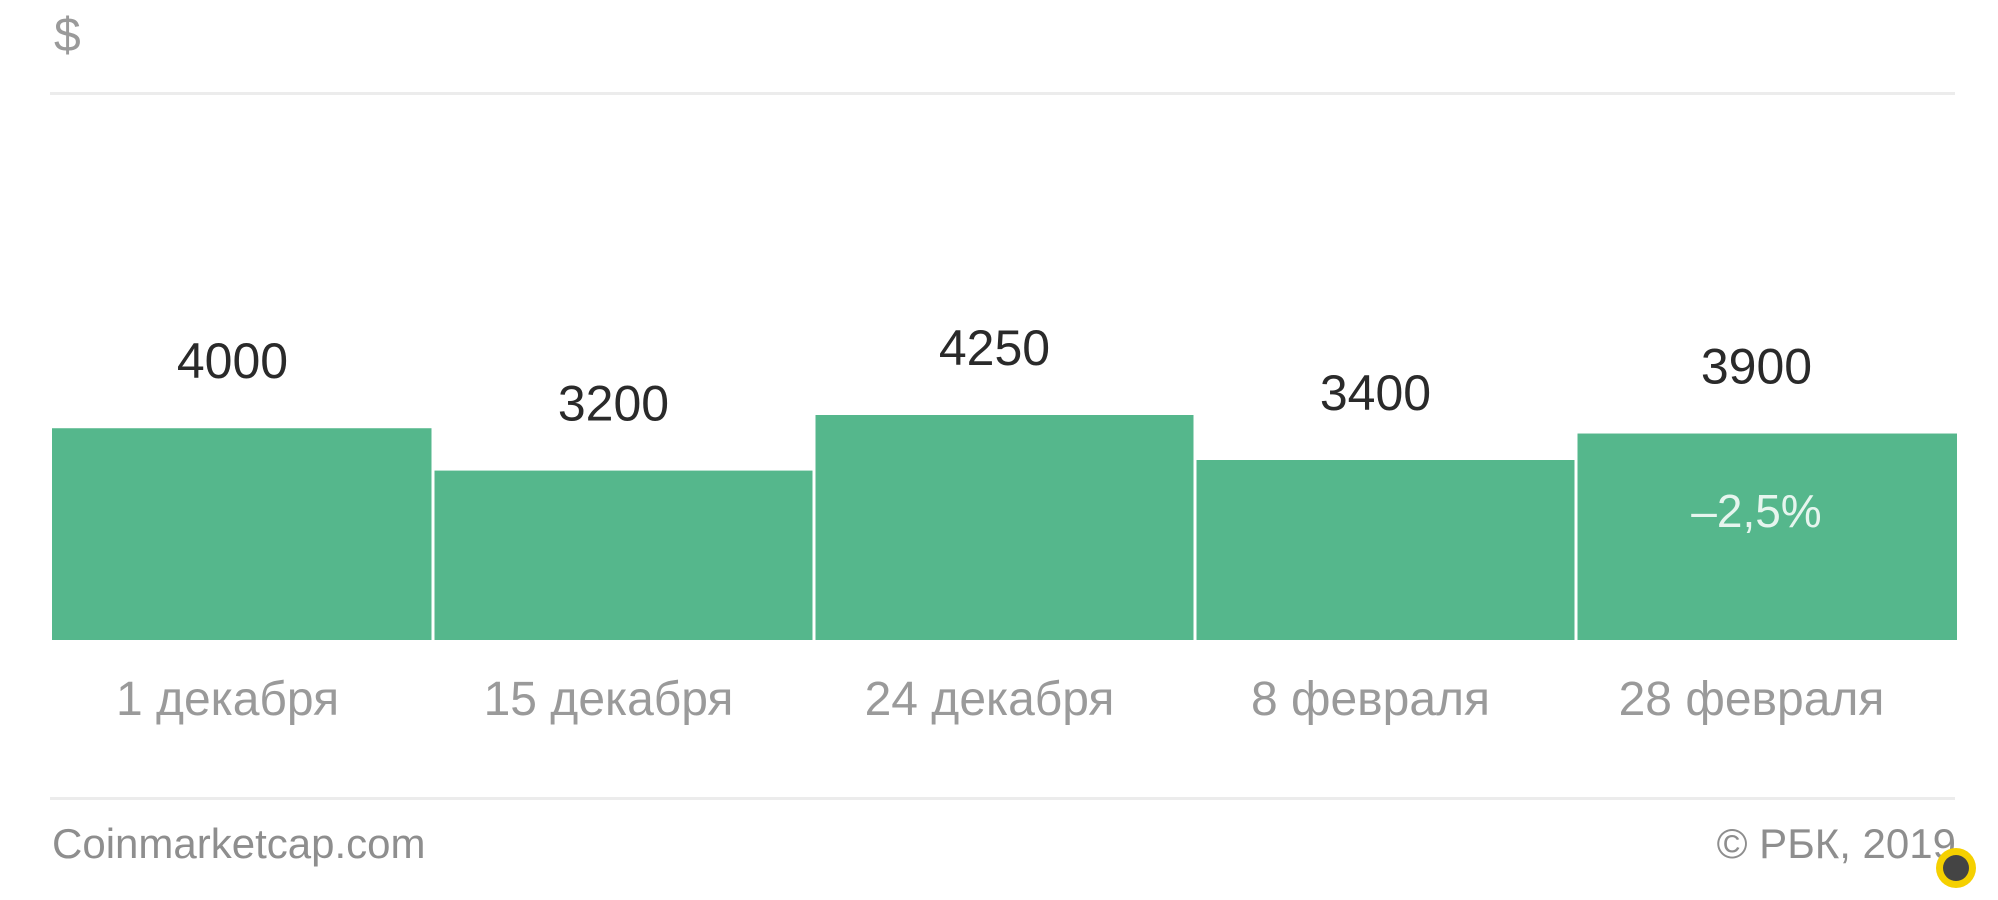  I want to click on value-label: 3400, so click(1375, 393).